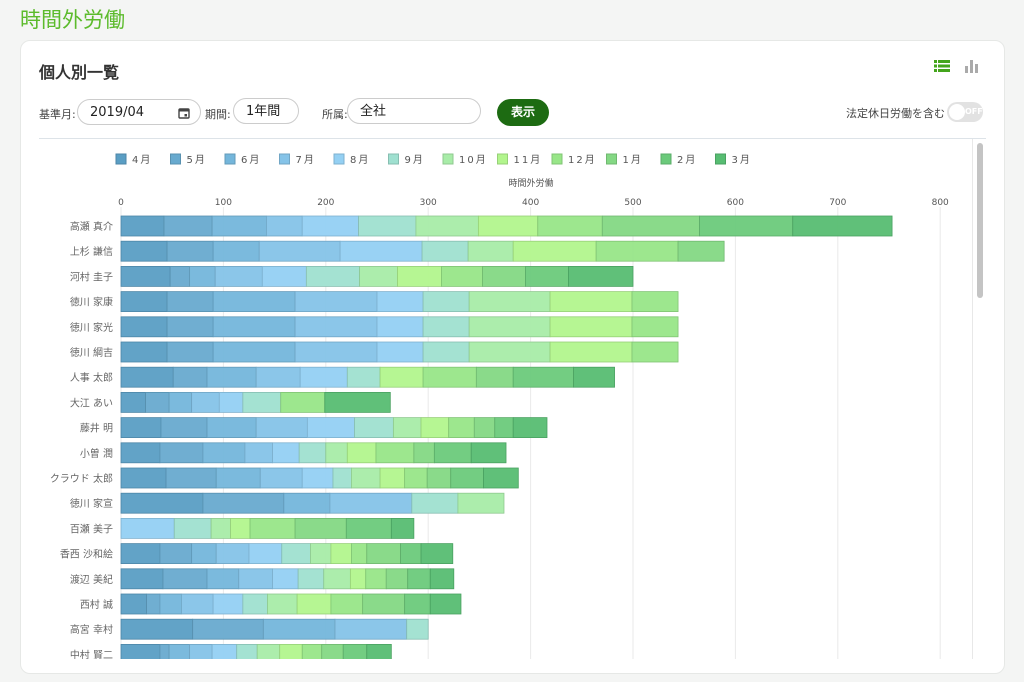  What do you see at coordinates (72, 20) in the screenshot?
I see `page-title: 時間外労働` at bounding box center [72, 20].